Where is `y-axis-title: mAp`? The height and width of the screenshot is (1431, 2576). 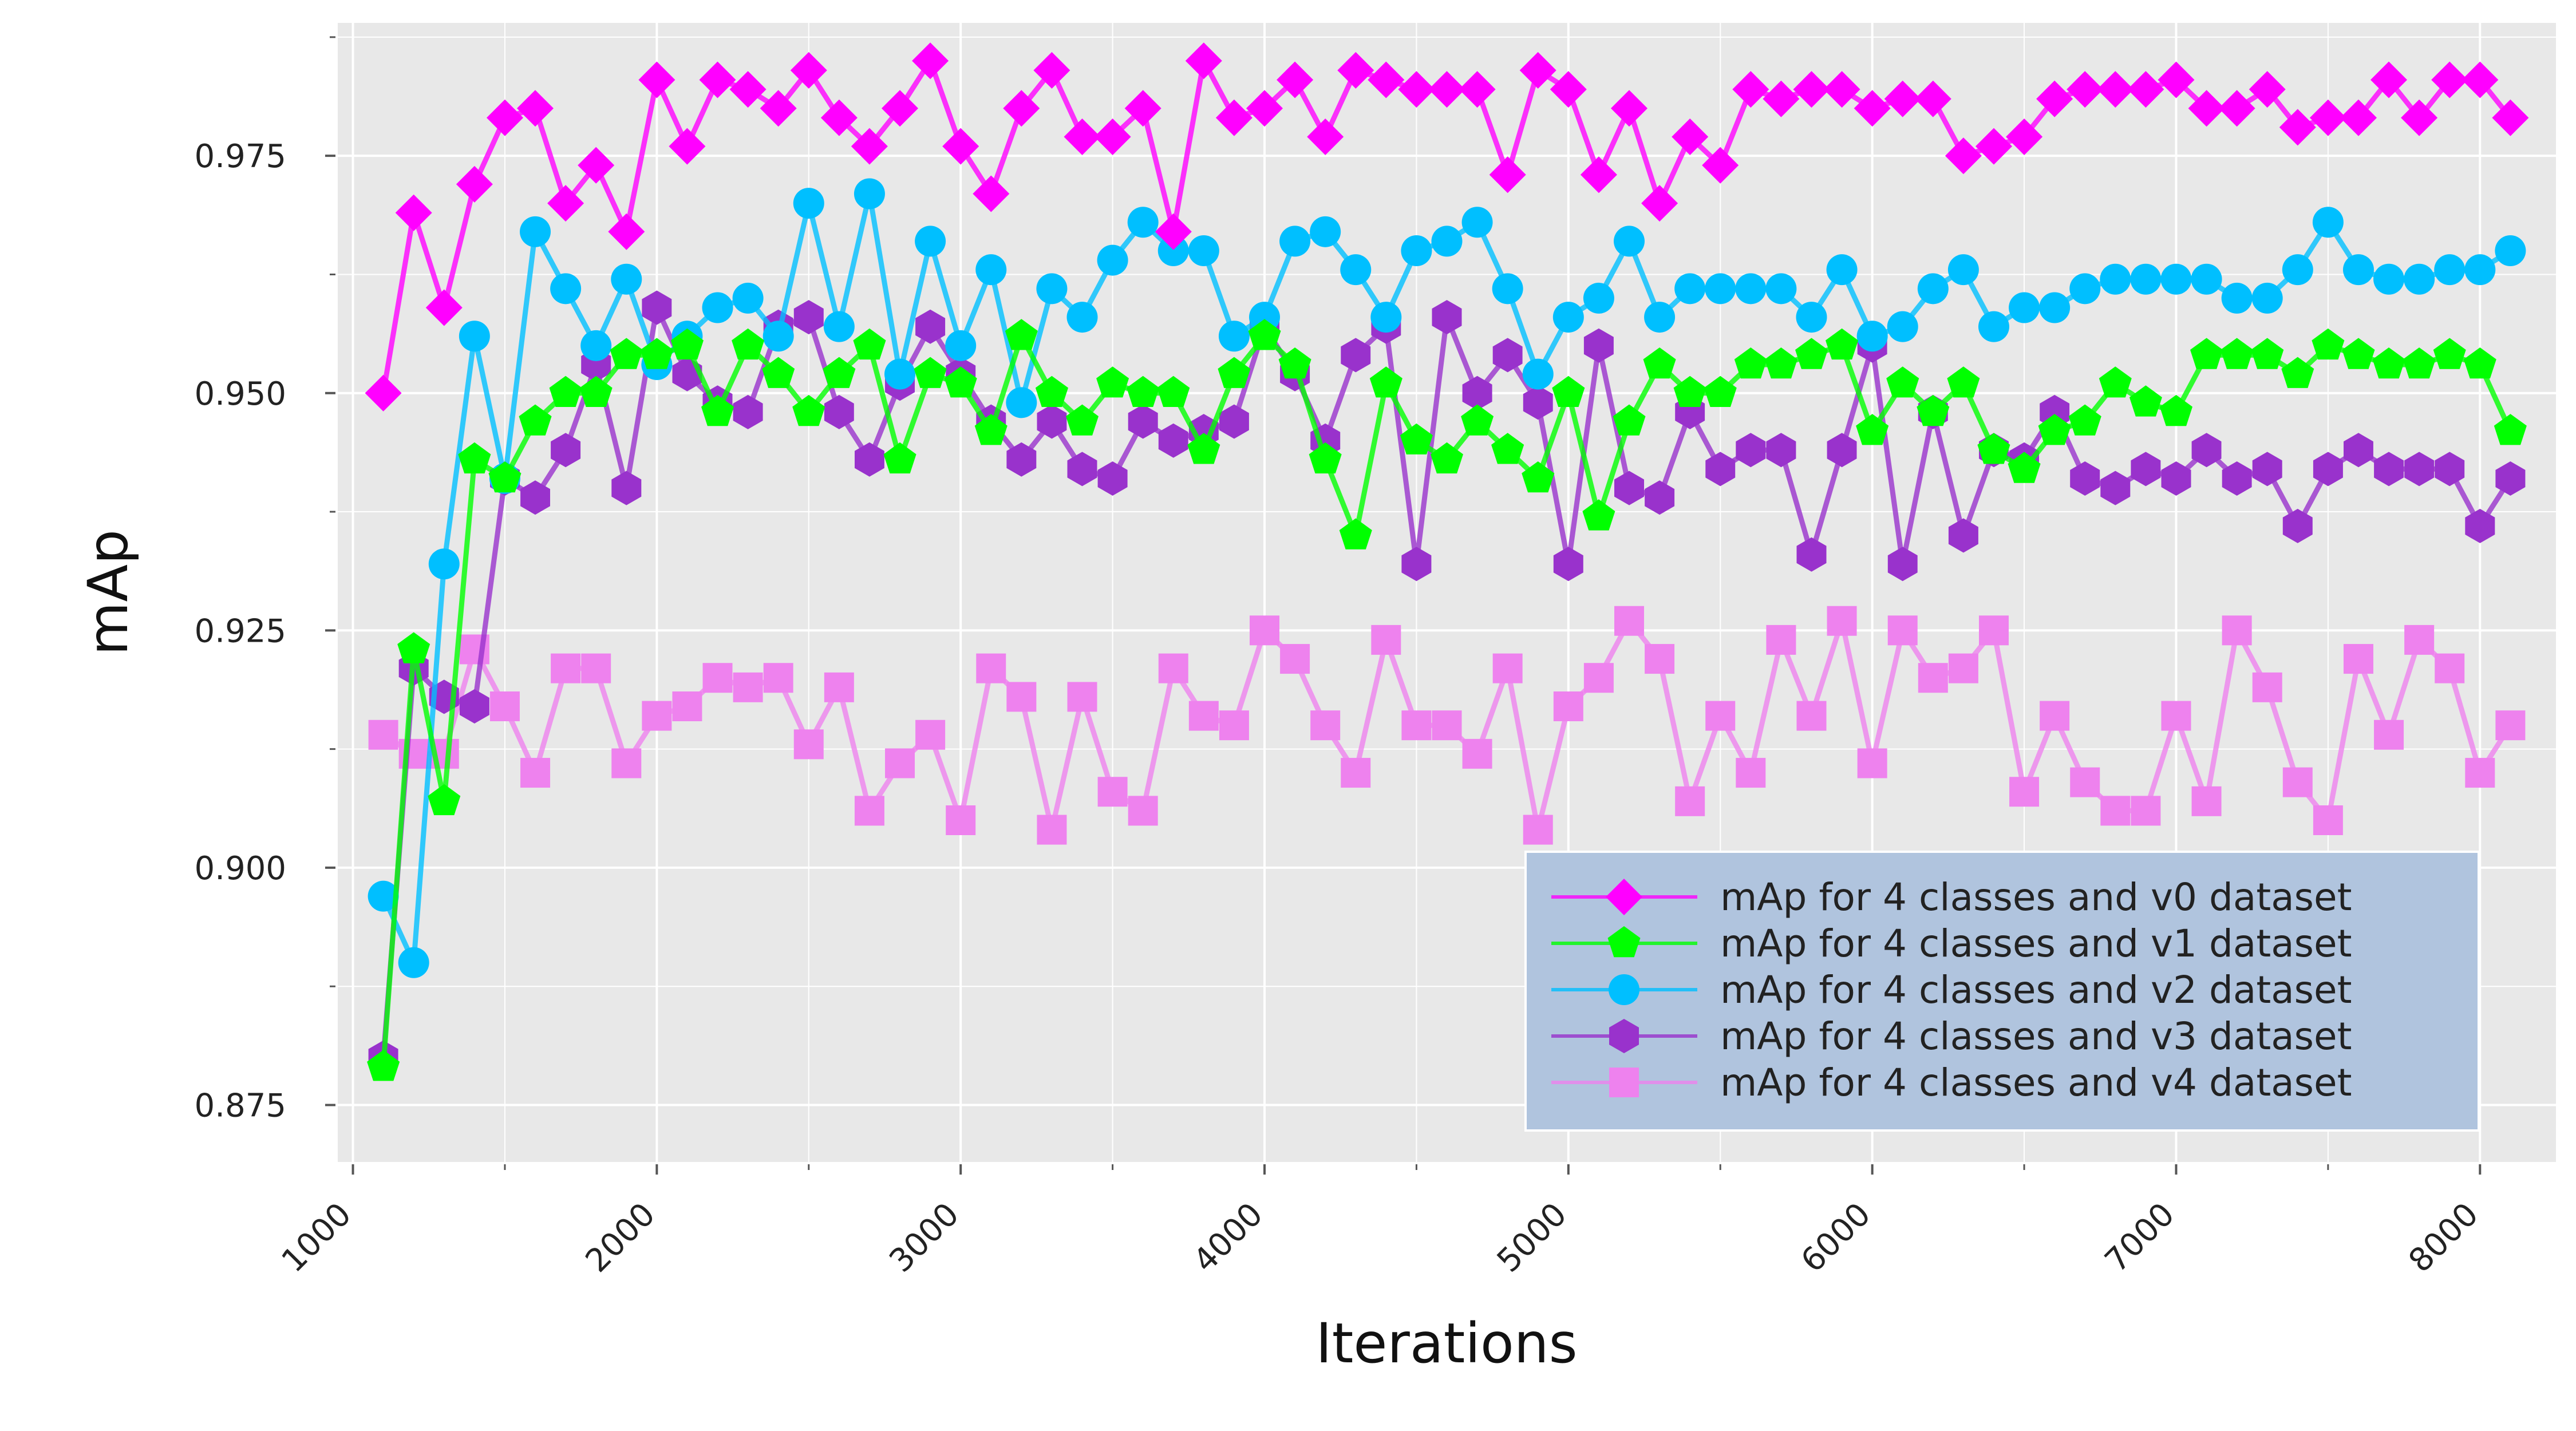
y-axis-title: mAp is located at coordinates (108, 592).